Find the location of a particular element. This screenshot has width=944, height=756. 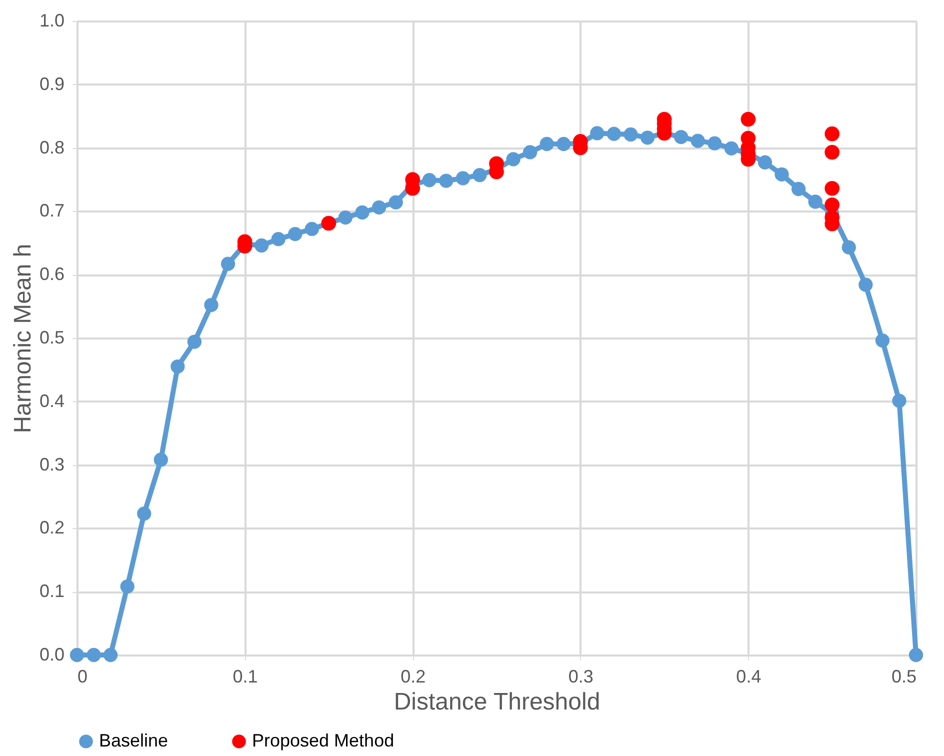

y-tick-label: 0.6 is located at coordinates (51, 274).